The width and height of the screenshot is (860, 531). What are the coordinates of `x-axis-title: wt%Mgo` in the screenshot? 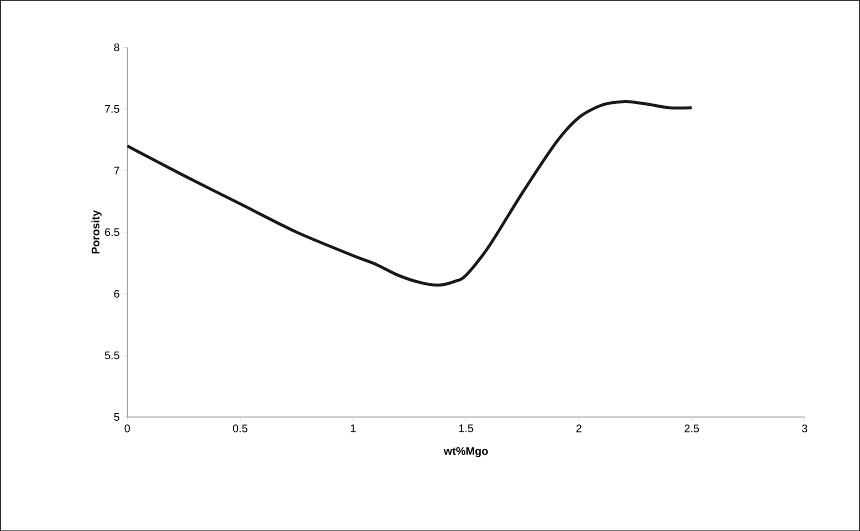 It's located at (466, 452).